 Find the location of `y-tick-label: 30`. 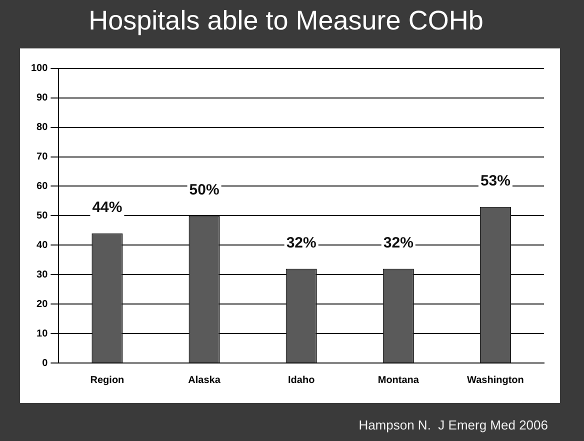

y-tick-label: 30 is located at coordinates (42, 274).